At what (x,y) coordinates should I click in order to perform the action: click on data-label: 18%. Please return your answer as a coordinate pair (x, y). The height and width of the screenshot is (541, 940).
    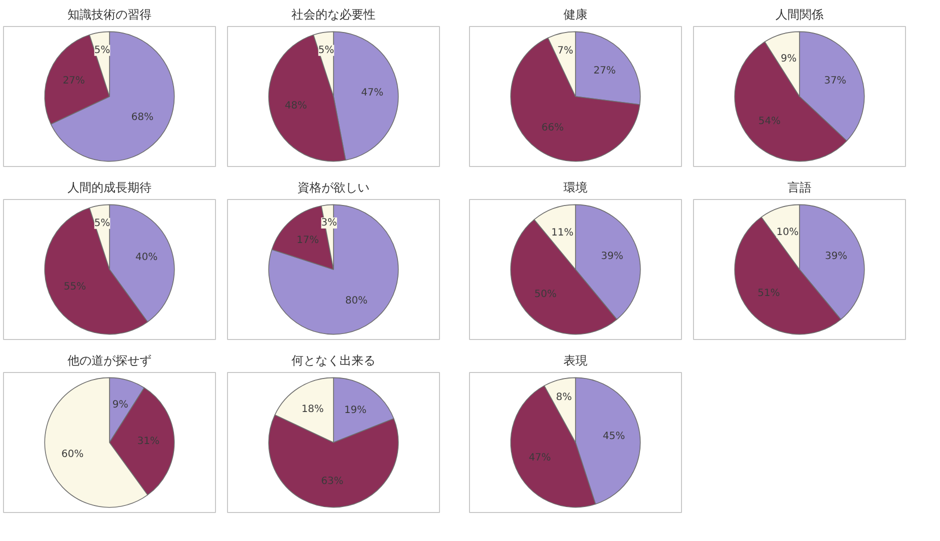
    Looking at the image, I should click on (313, 410).